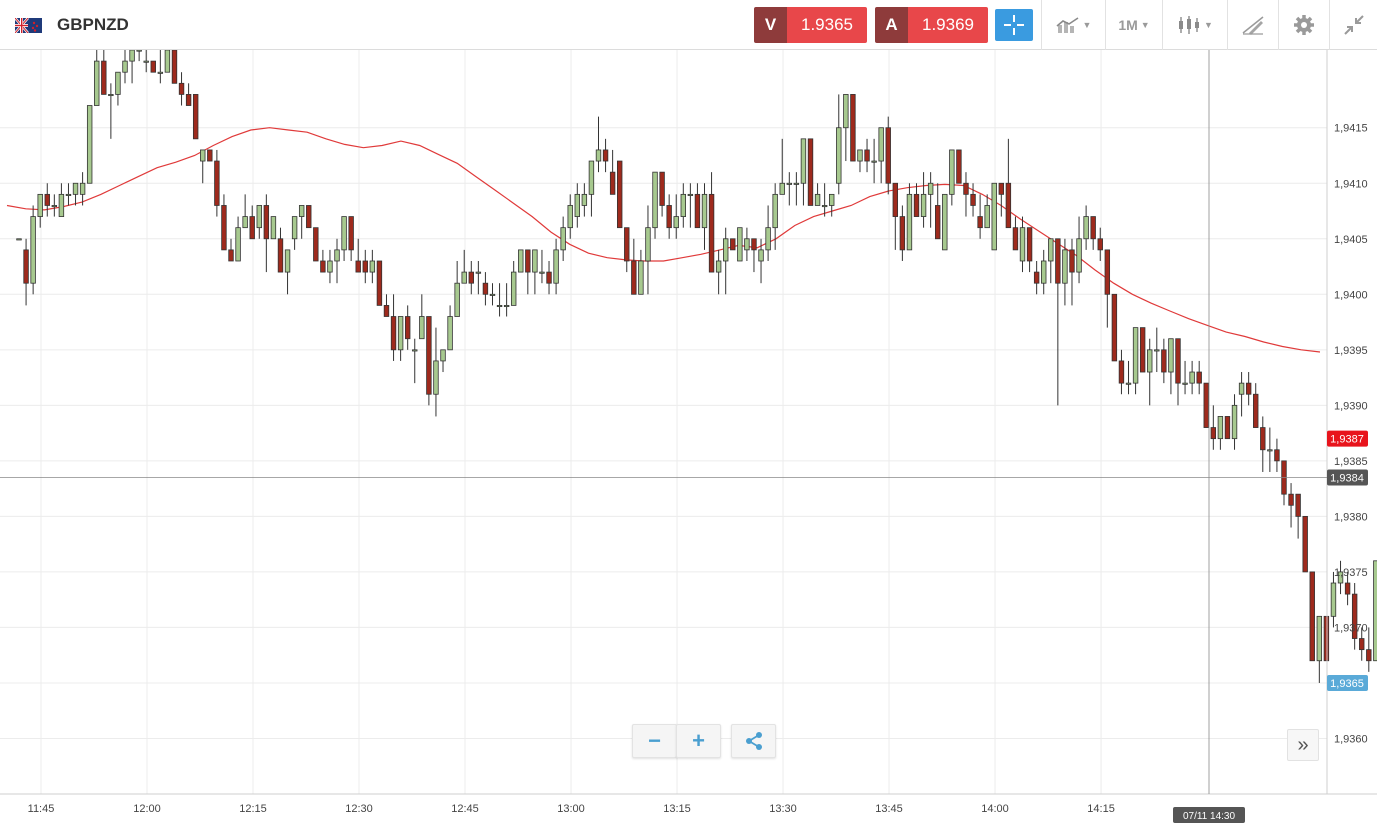  I want to click on crosshair-button, so click(1014, 25).